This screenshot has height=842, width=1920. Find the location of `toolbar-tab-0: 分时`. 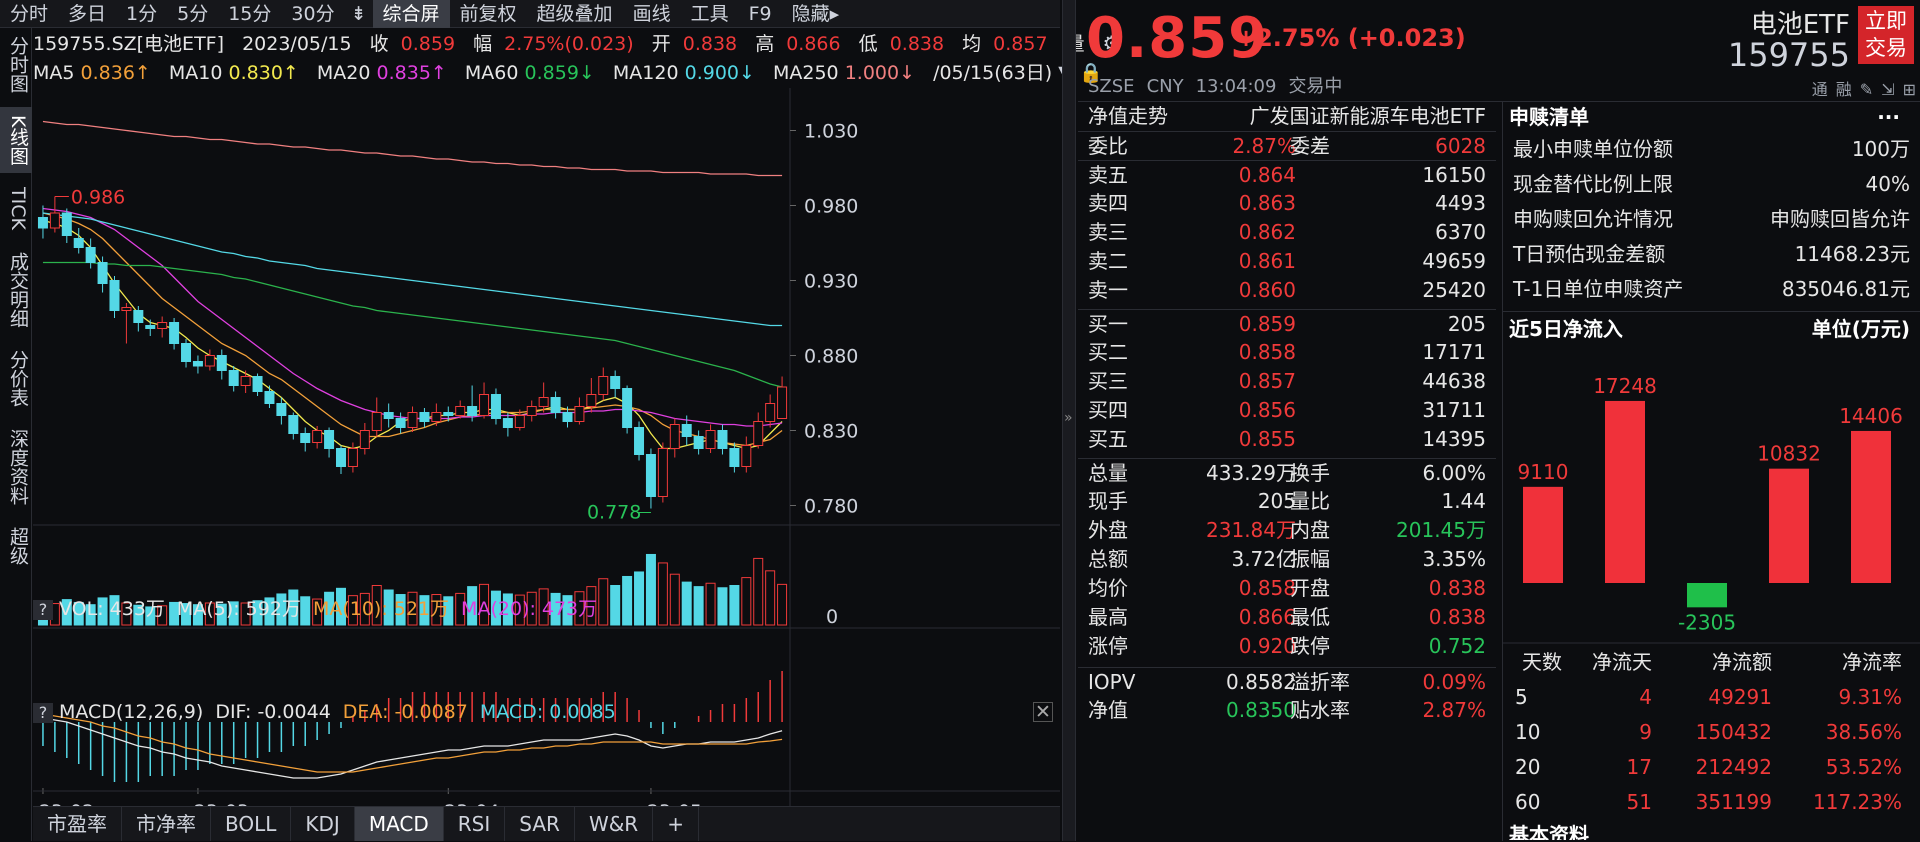

toolbar-tab-0: 分时 is located at coordinates (29, 13).